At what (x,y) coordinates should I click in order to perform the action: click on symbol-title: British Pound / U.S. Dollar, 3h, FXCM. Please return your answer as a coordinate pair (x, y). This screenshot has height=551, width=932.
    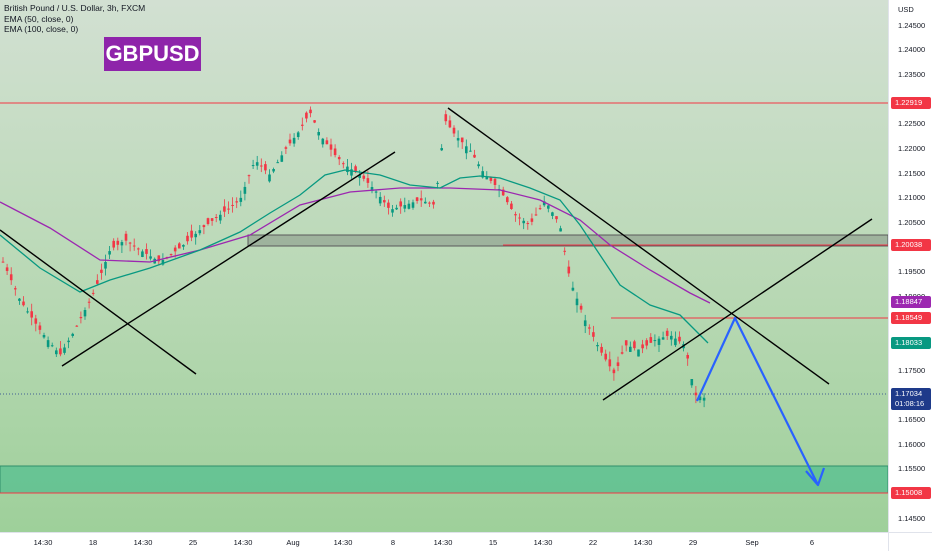
    Looking at the image, I should click on (75, 8).